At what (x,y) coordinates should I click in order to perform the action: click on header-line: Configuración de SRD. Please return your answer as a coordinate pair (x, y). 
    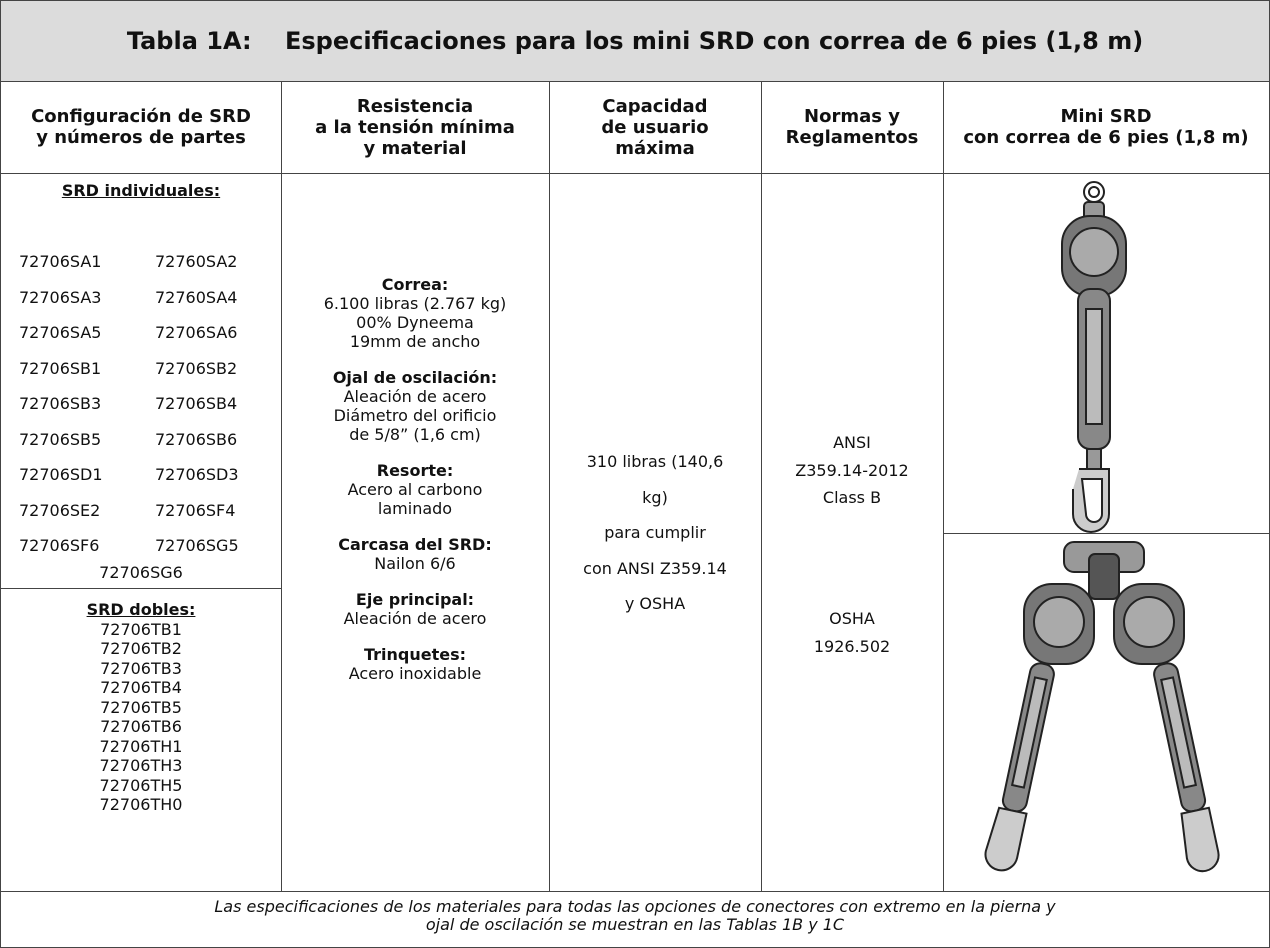
    Looking at the image, I should click on (141, 116).